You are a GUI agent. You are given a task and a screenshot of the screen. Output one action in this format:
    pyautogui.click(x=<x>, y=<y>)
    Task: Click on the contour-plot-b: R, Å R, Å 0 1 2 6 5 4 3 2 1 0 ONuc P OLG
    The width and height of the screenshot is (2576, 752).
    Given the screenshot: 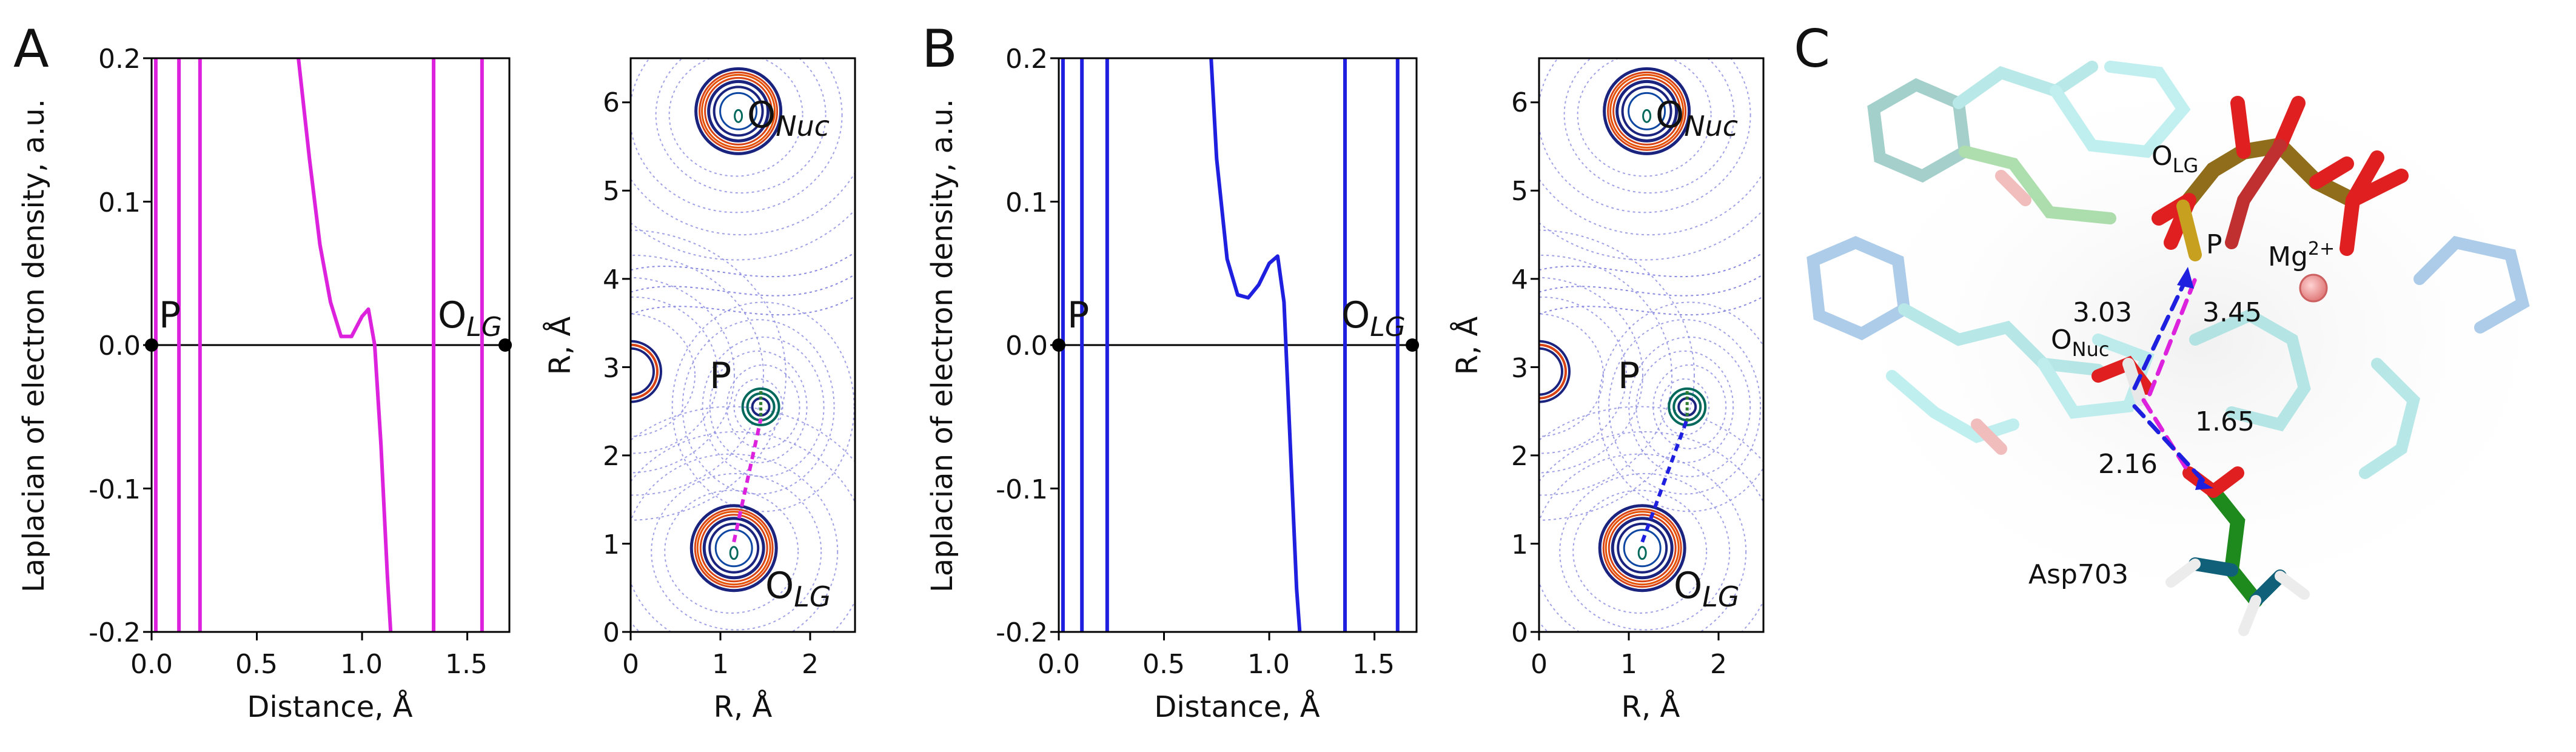 What is the action you would take?
    pyautogui.click(x=1607, y=390)
    